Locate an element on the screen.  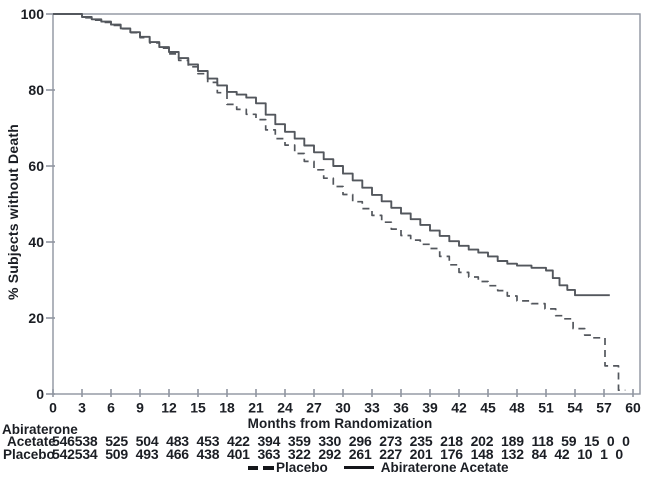
x-tick-label: 57 is located at coordinates (604, 408).